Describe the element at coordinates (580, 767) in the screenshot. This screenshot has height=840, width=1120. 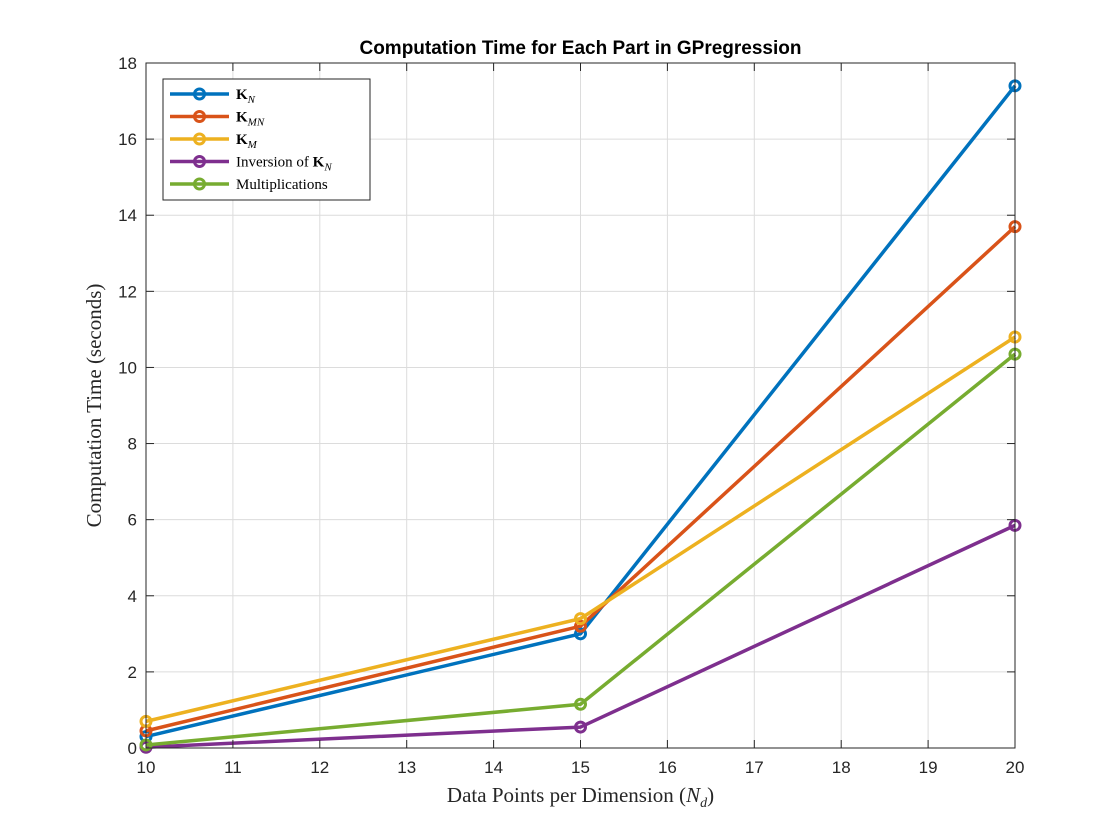
I see `x-tick-label: 15` at that location.